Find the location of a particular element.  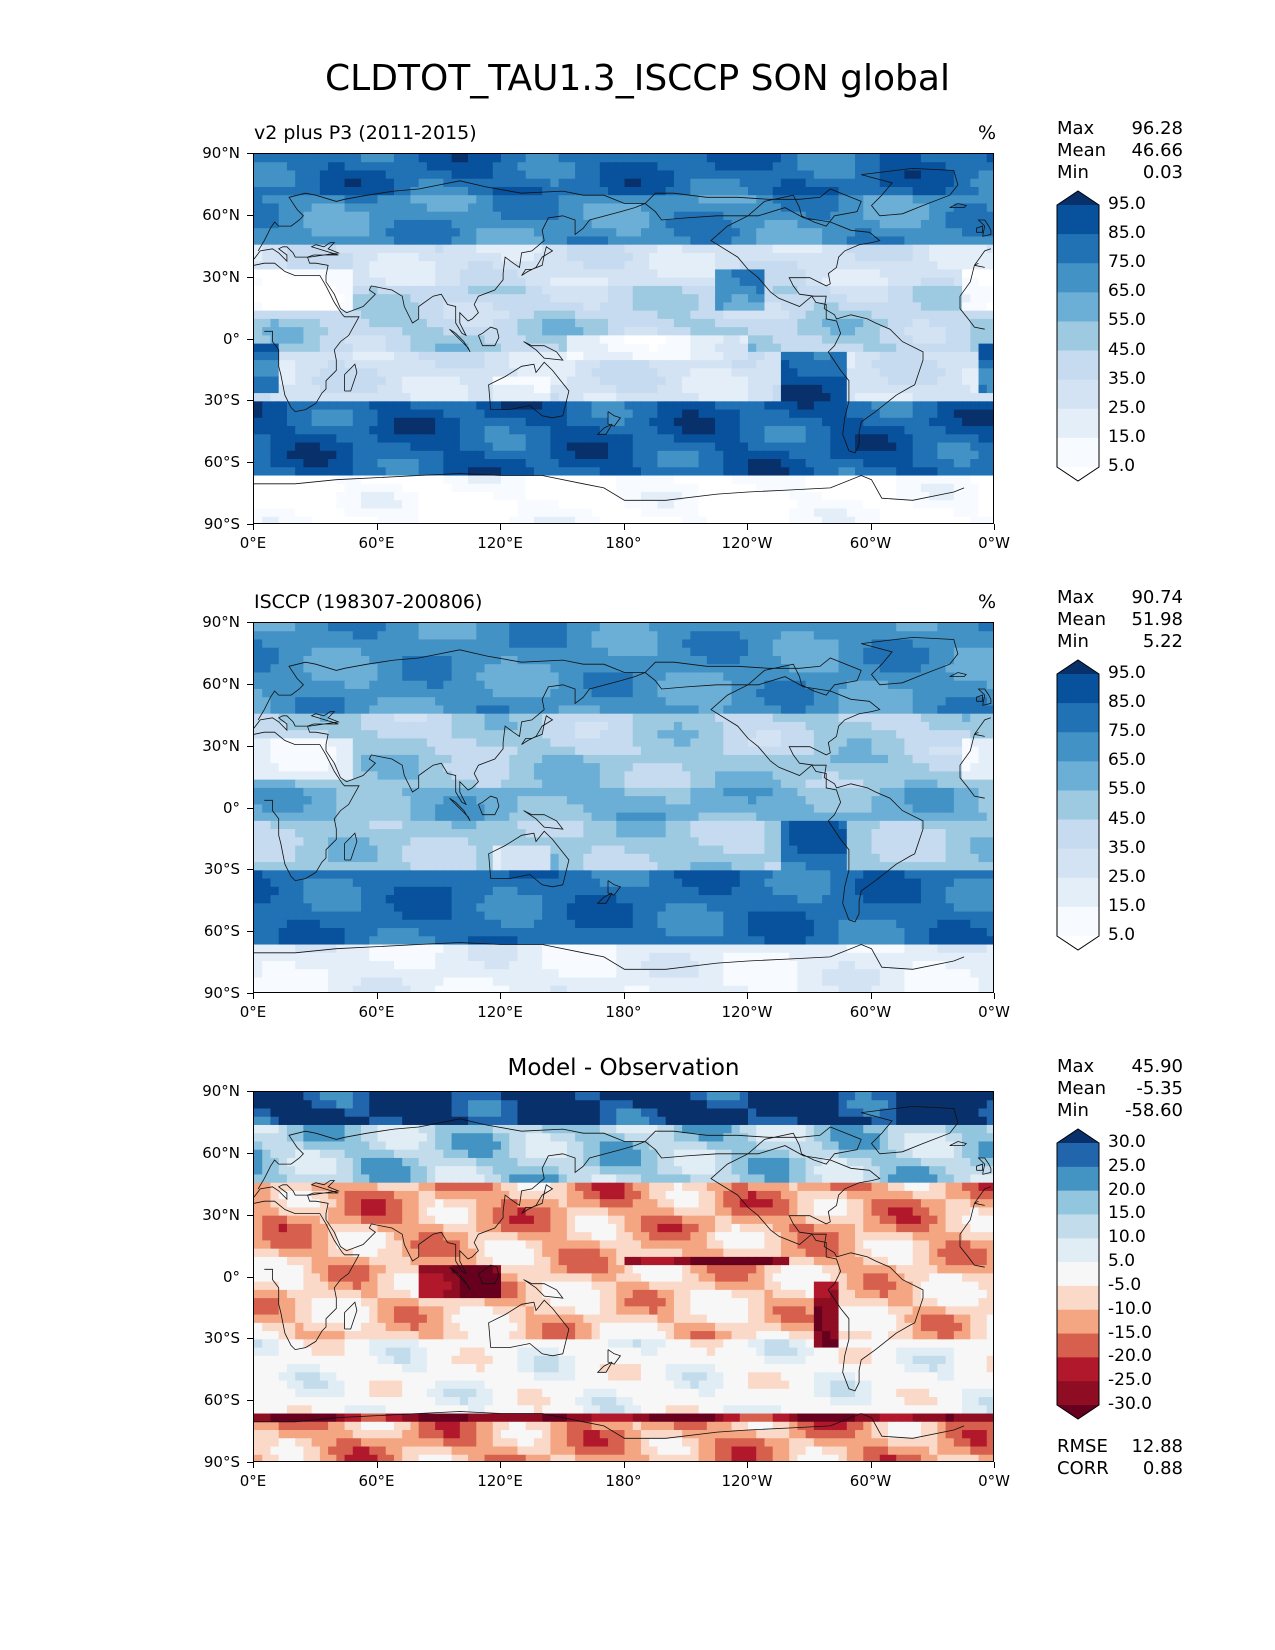

x-tick-label: 0°W is located at coordinates (994, 543).